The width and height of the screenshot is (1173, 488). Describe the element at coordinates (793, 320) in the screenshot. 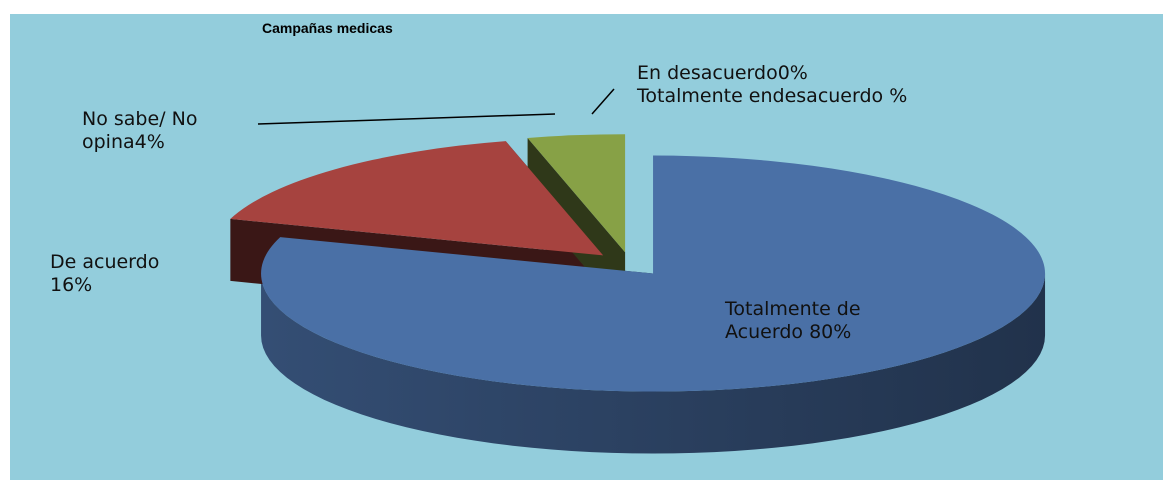

I see `category-label: Totalmente de Acuerdo` at that location.